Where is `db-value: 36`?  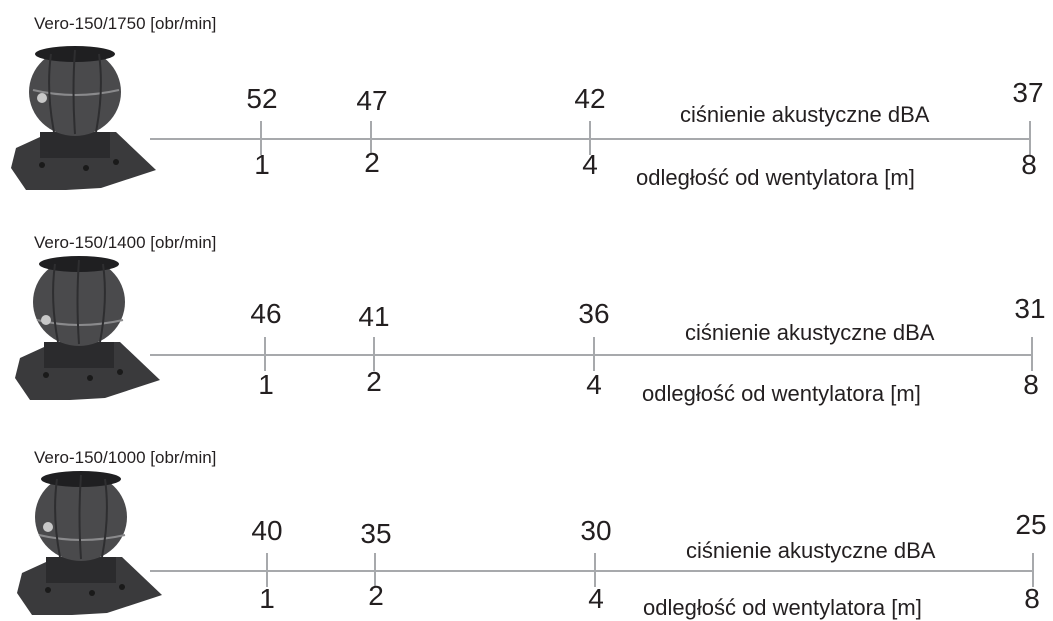
db-value: 36 is located at coordinates (594, 313).